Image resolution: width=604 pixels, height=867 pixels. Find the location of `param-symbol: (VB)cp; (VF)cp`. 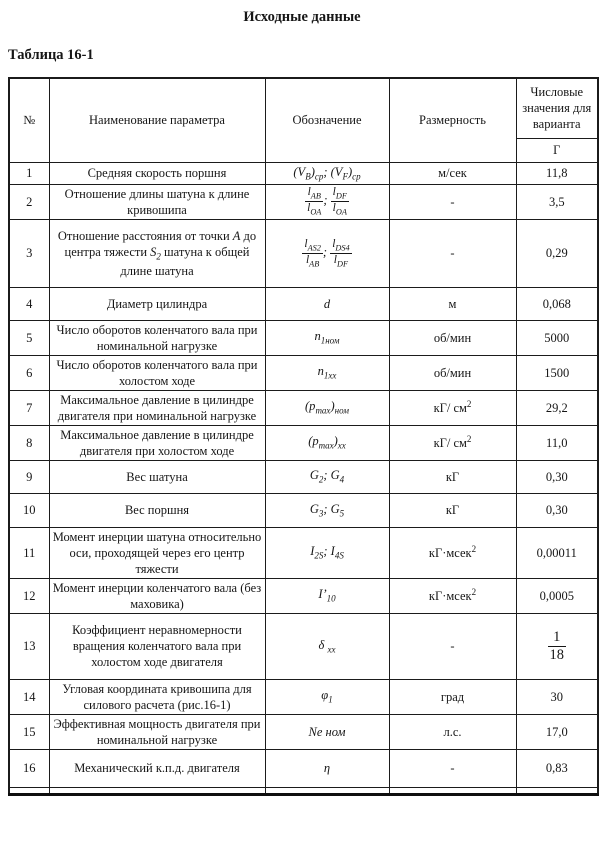

param-symbol: (VB)cp; (VF)cp is located at coordinates (327, 173).